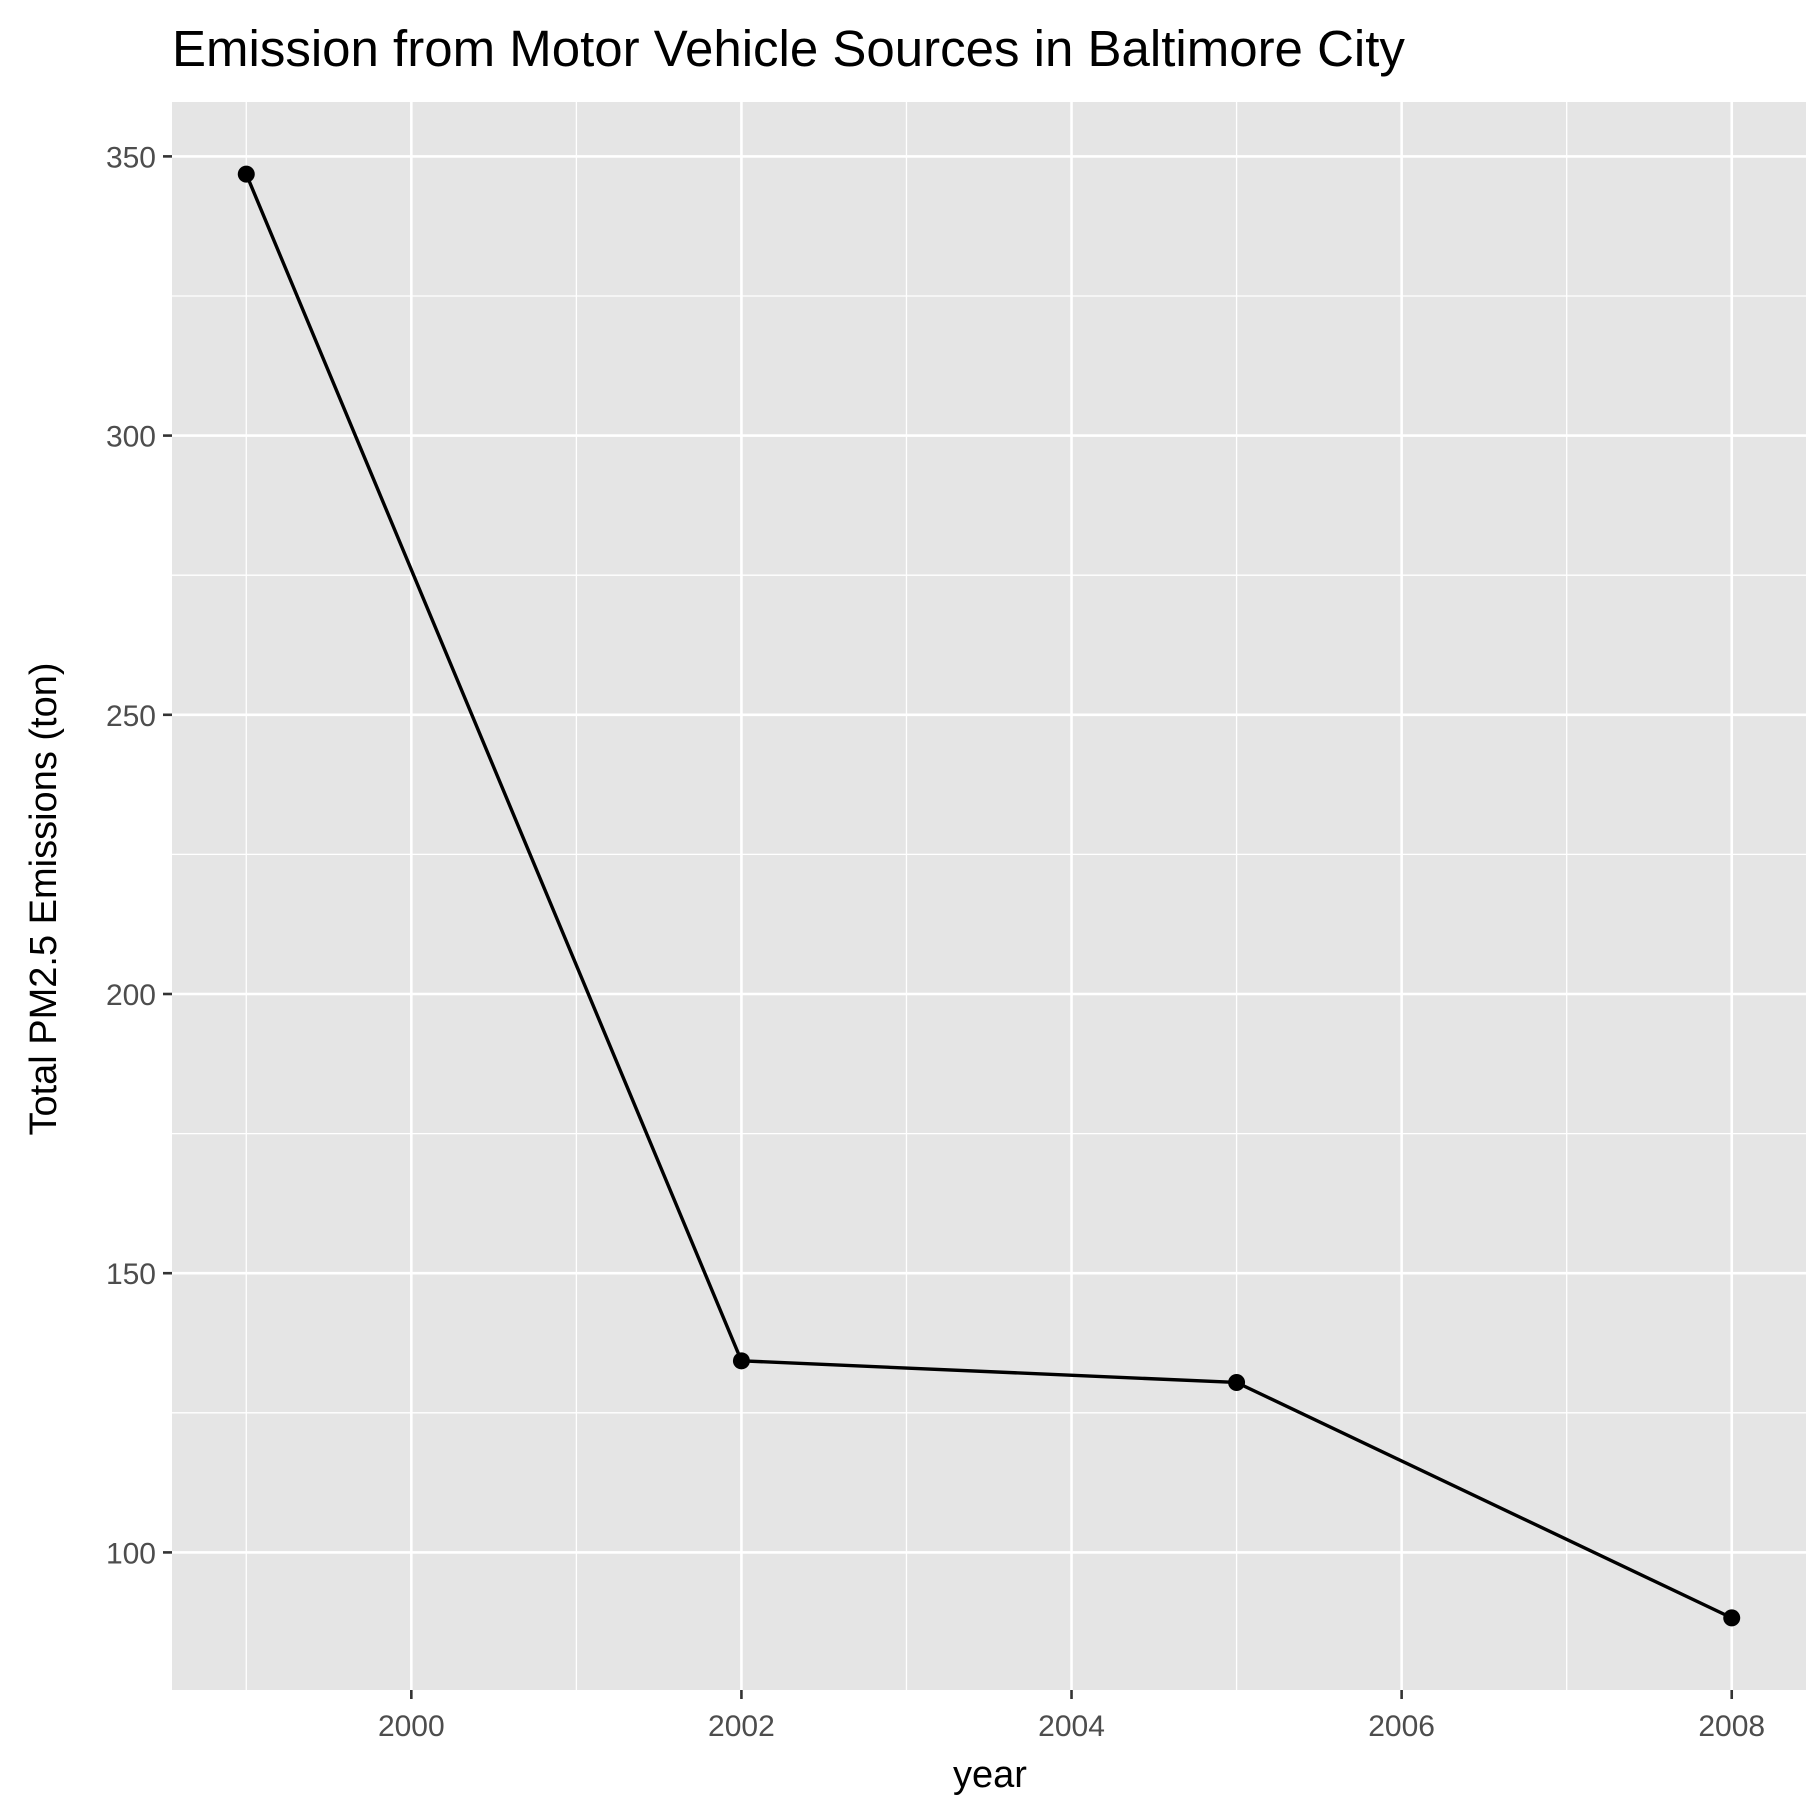  I want to click on y-tick-label: 300, so click(131, 437).